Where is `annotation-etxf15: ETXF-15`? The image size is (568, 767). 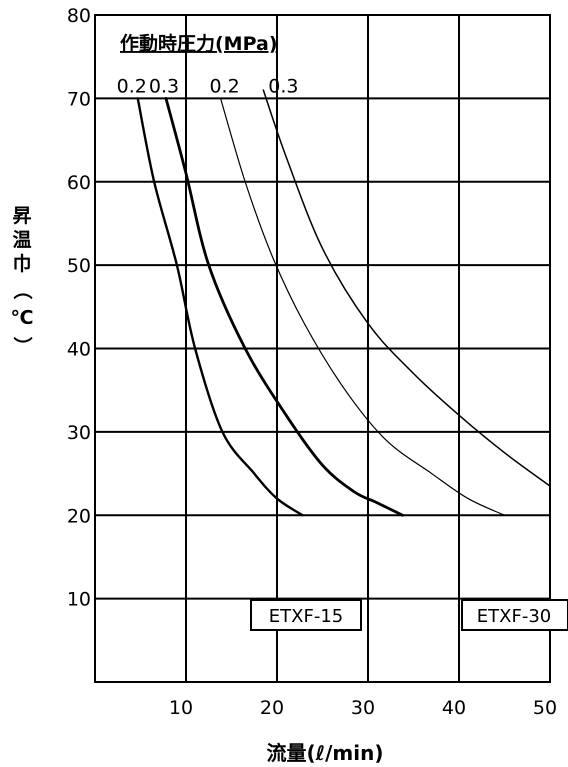 annotation-etxf15: ETXF-15 is located at coordinates (306, 615).